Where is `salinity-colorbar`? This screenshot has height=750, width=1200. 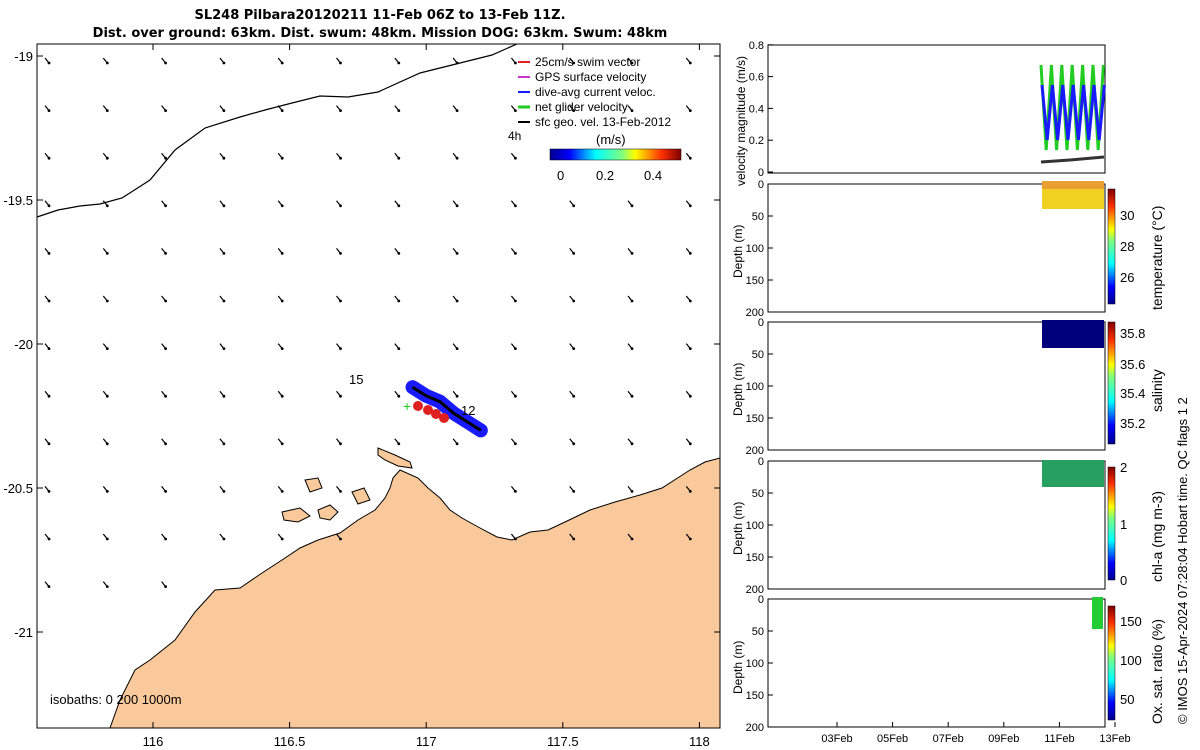 salinity-colorbar is located at coordinates (1111, 383).